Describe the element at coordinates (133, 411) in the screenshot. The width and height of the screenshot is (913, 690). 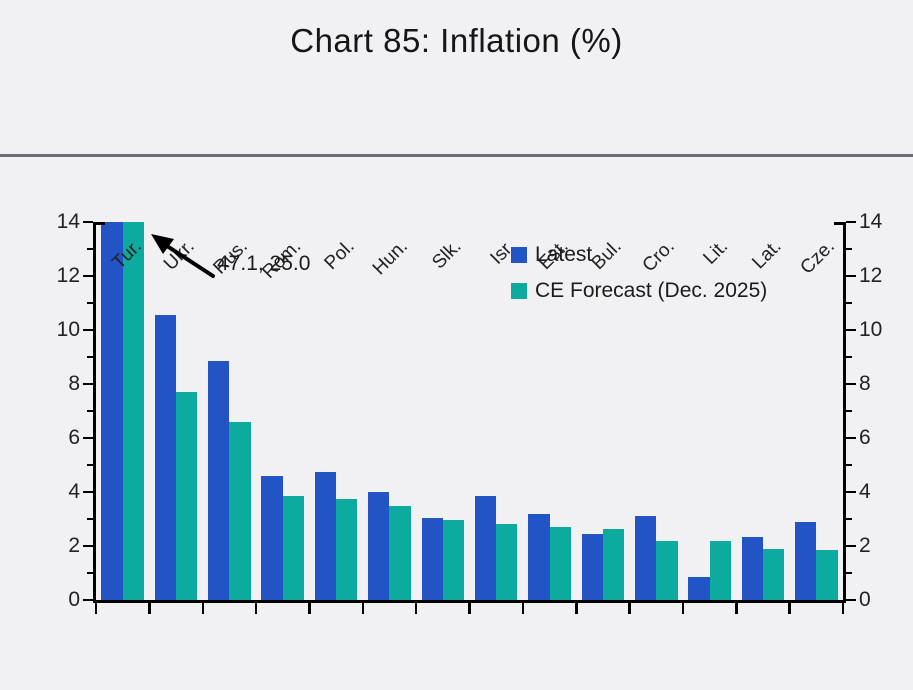
I see `bar-tur-forecast` at that location.